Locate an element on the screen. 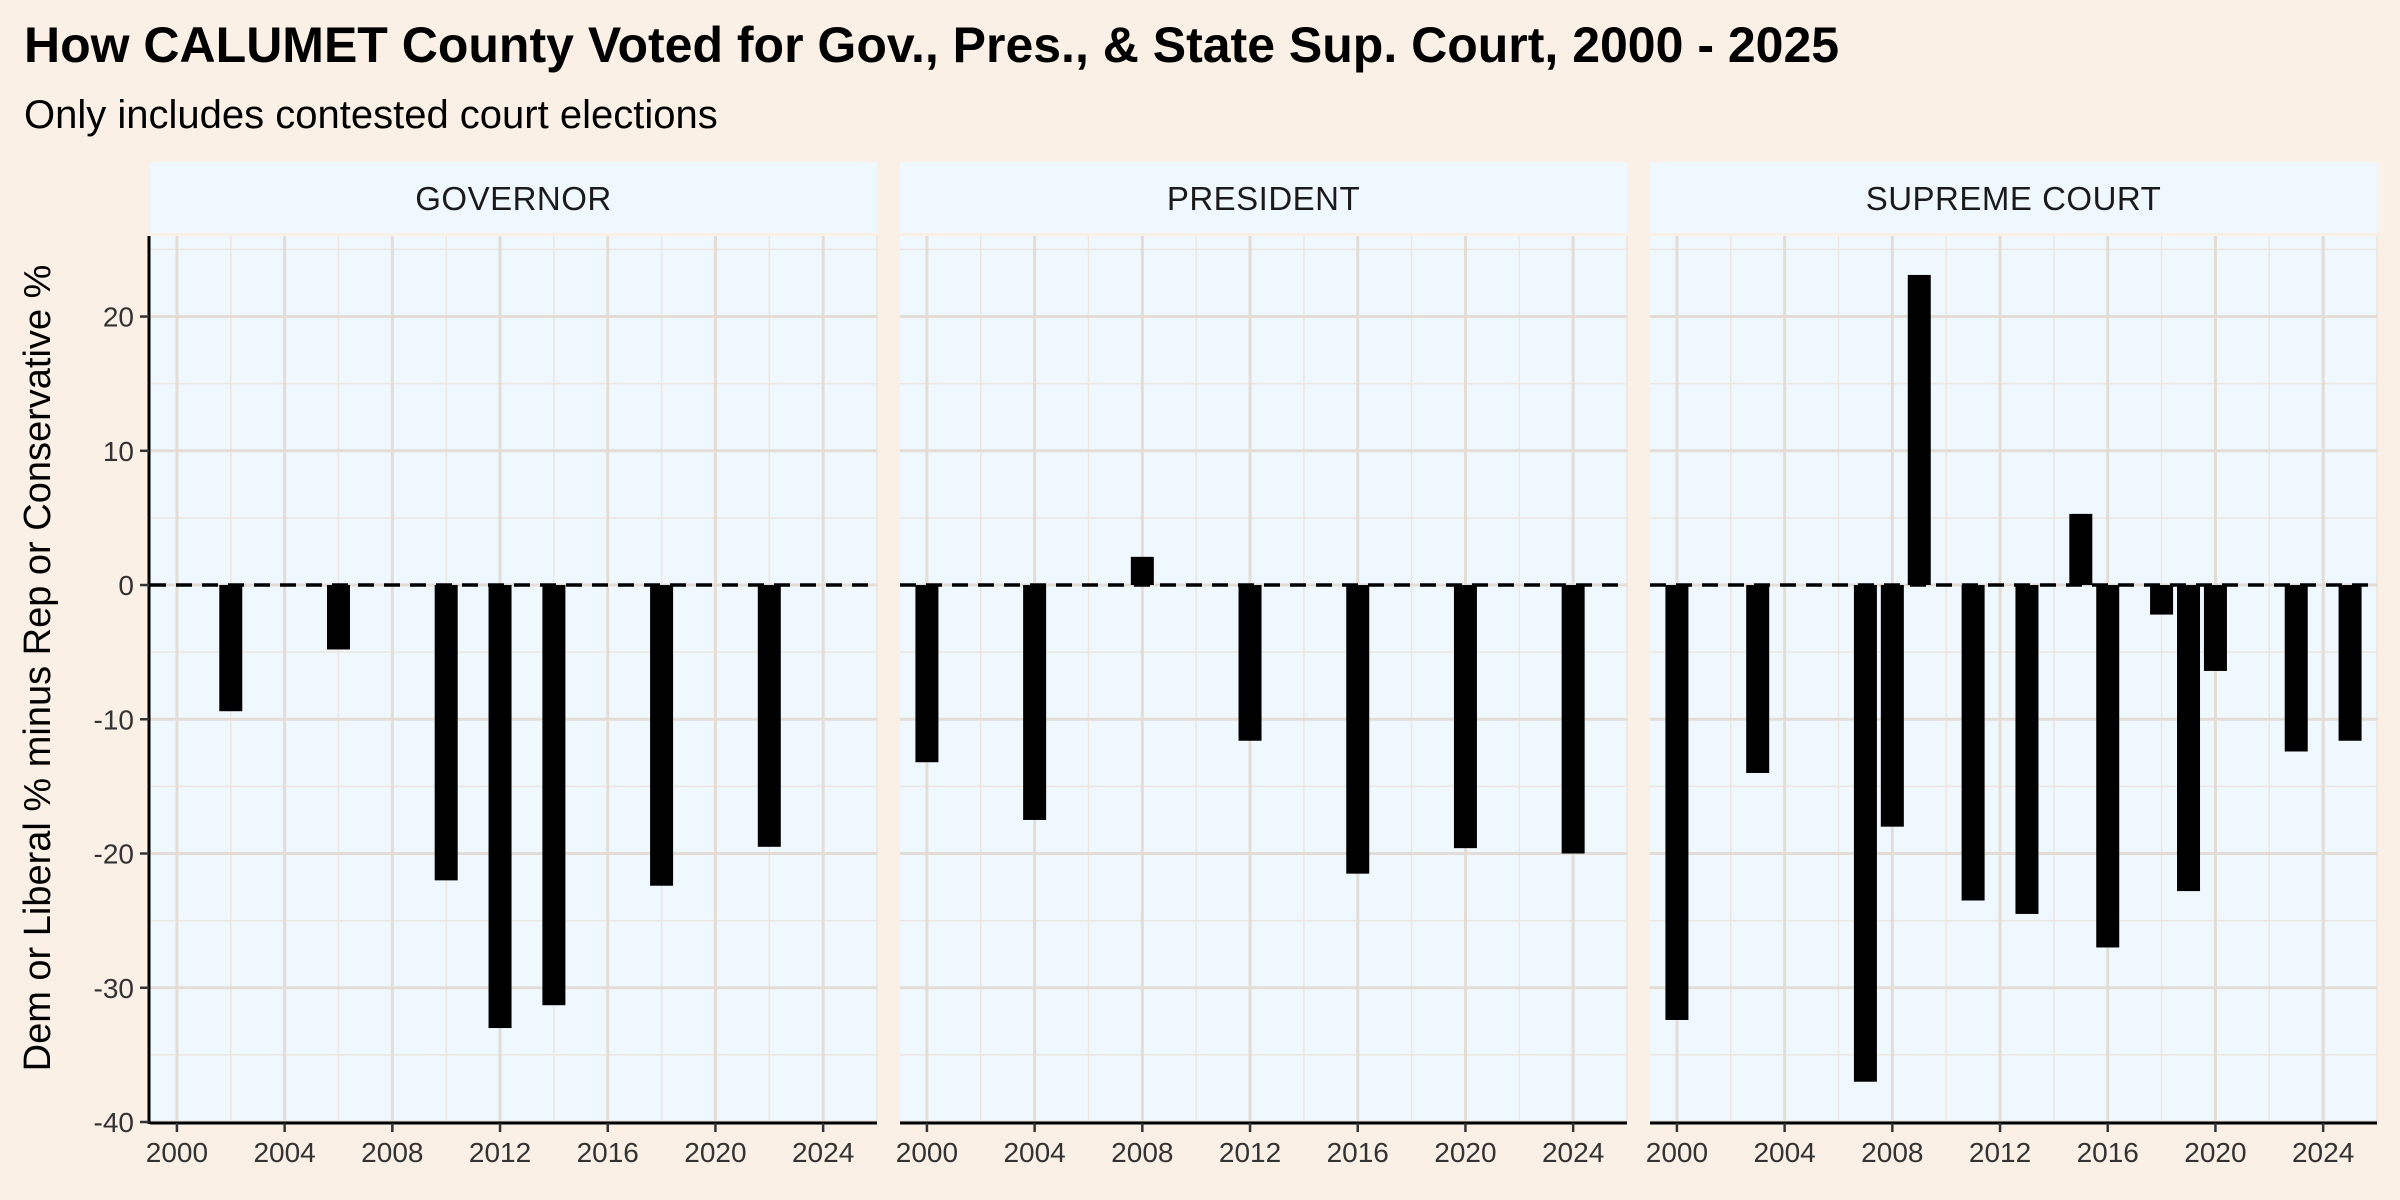 The width and height of the screenshot is (2400, 1200). chart-subtitle: Only includes contested court elections is located at coordinates (371, 115).